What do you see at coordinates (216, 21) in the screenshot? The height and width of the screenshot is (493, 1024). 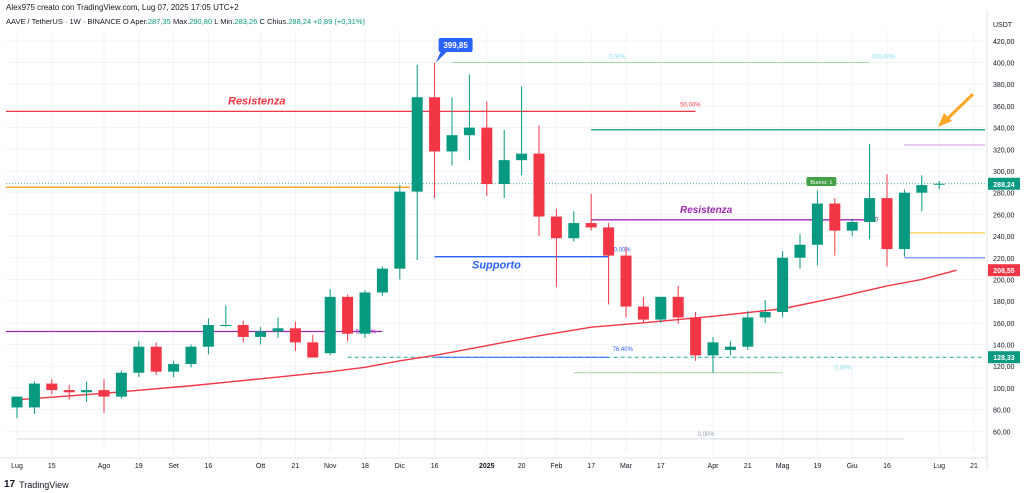 I see `low-marker: L` at bounding box center [216, 21].